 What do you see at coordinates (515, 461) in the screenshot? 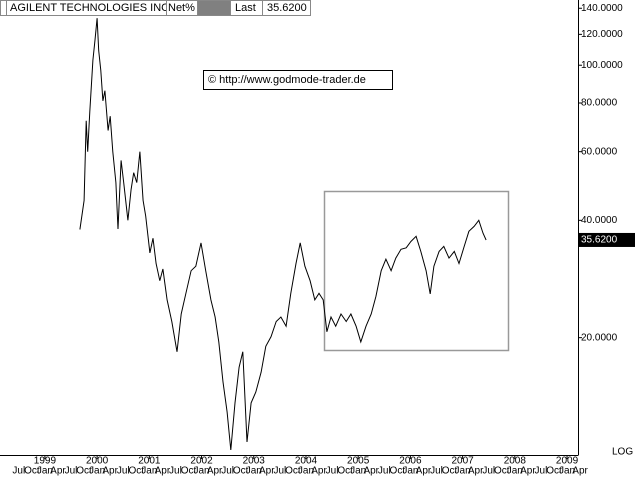
I see `x-tick-label: 2008` at bounding box center [515, 461].